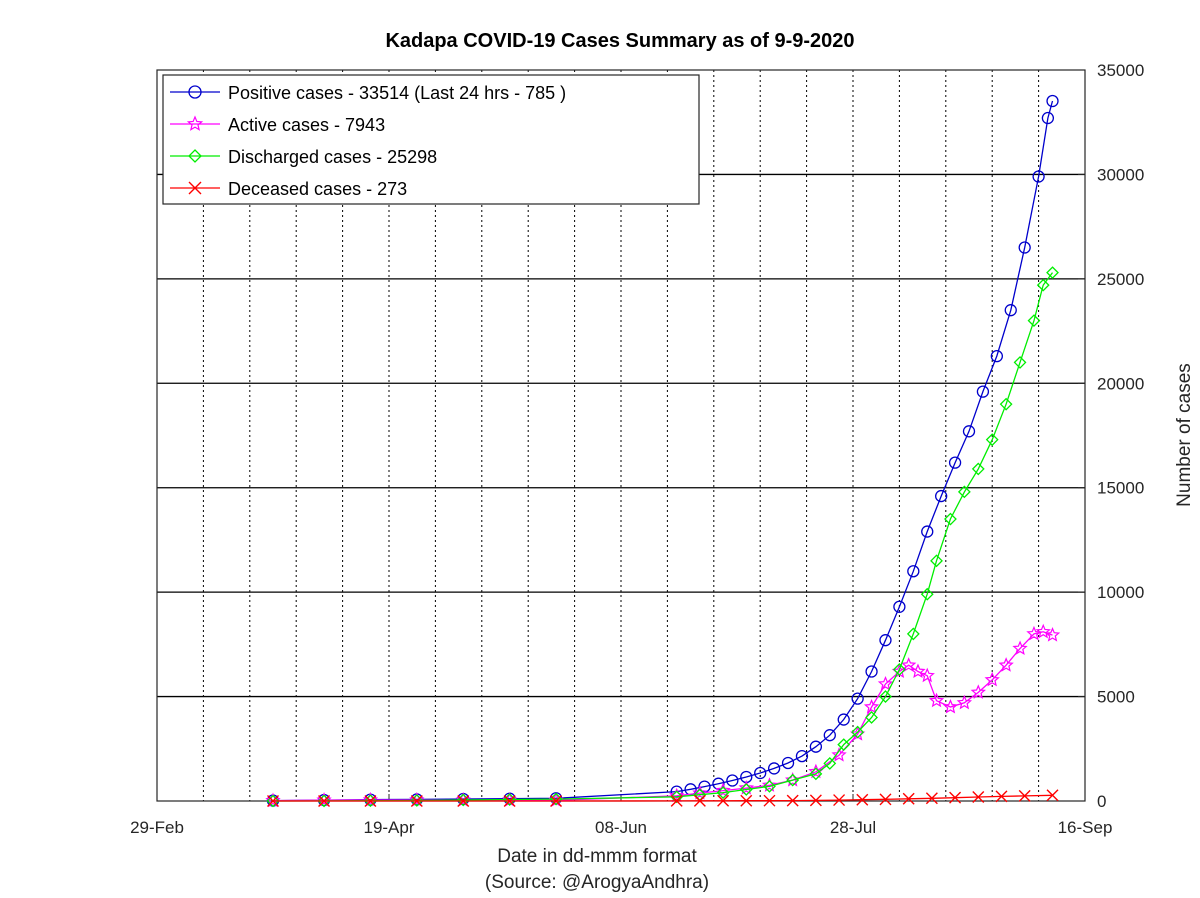 The image size is (1200, 898). I want to click on x-tick-label: 19-Apr, so click(388, 827).